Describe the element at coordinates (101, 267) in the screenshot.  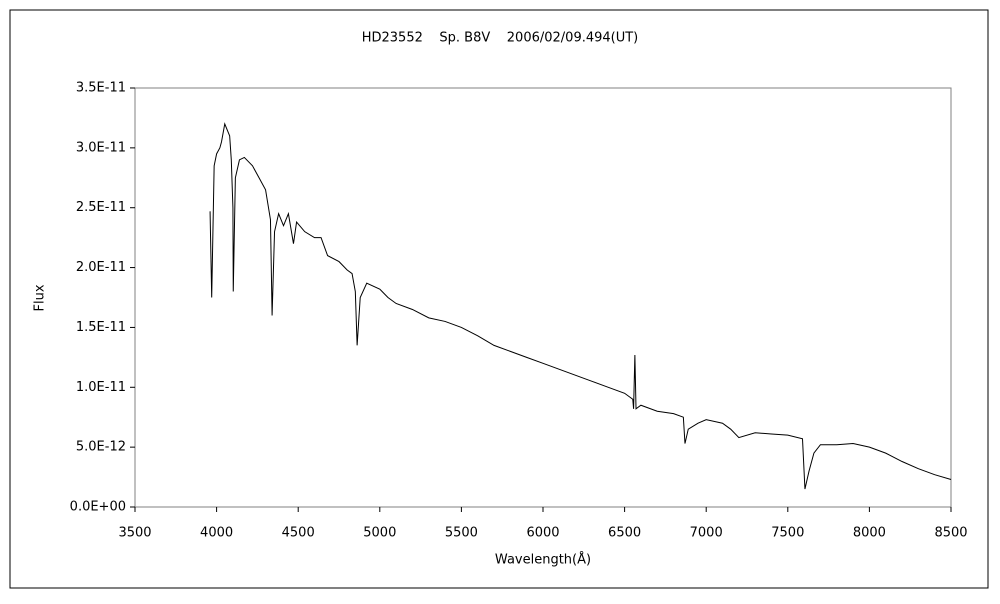
I see `y-tick-label: 2.0E-11` at that location.